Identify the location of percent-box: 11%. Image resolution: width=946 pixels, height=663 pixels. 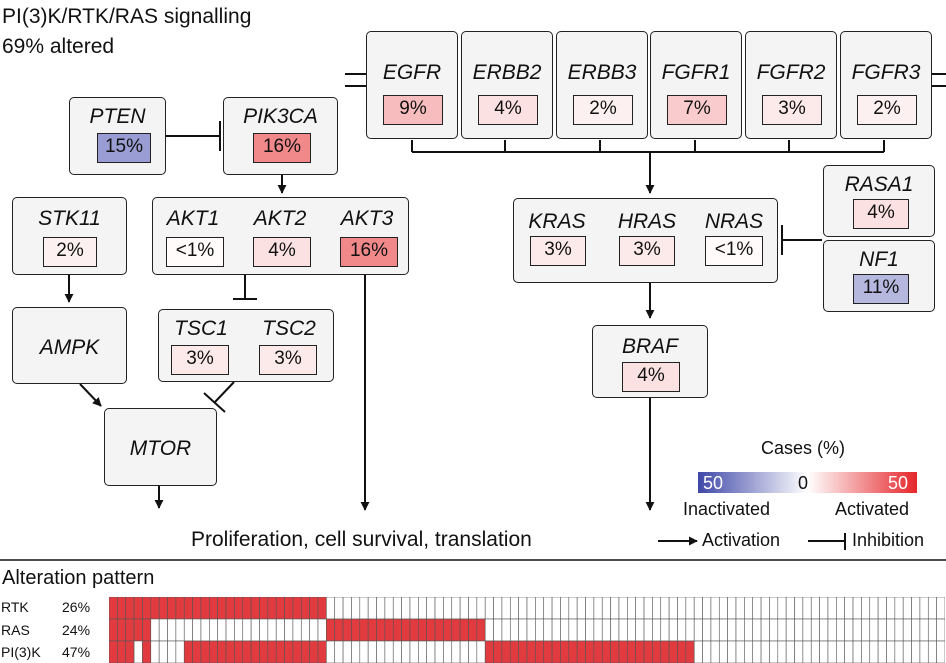
(881, 289).